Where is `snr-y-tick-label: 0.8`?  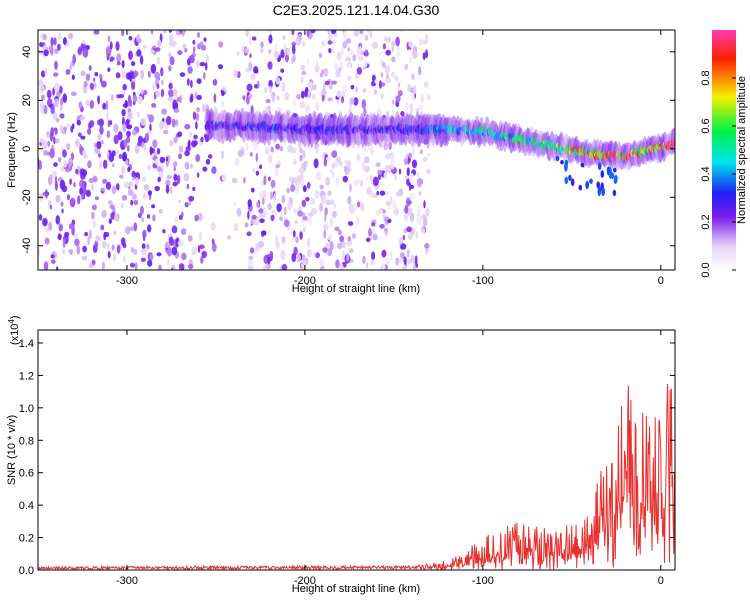 snr-y-tick-label: 0.8 is located at coordinates (26, 441).